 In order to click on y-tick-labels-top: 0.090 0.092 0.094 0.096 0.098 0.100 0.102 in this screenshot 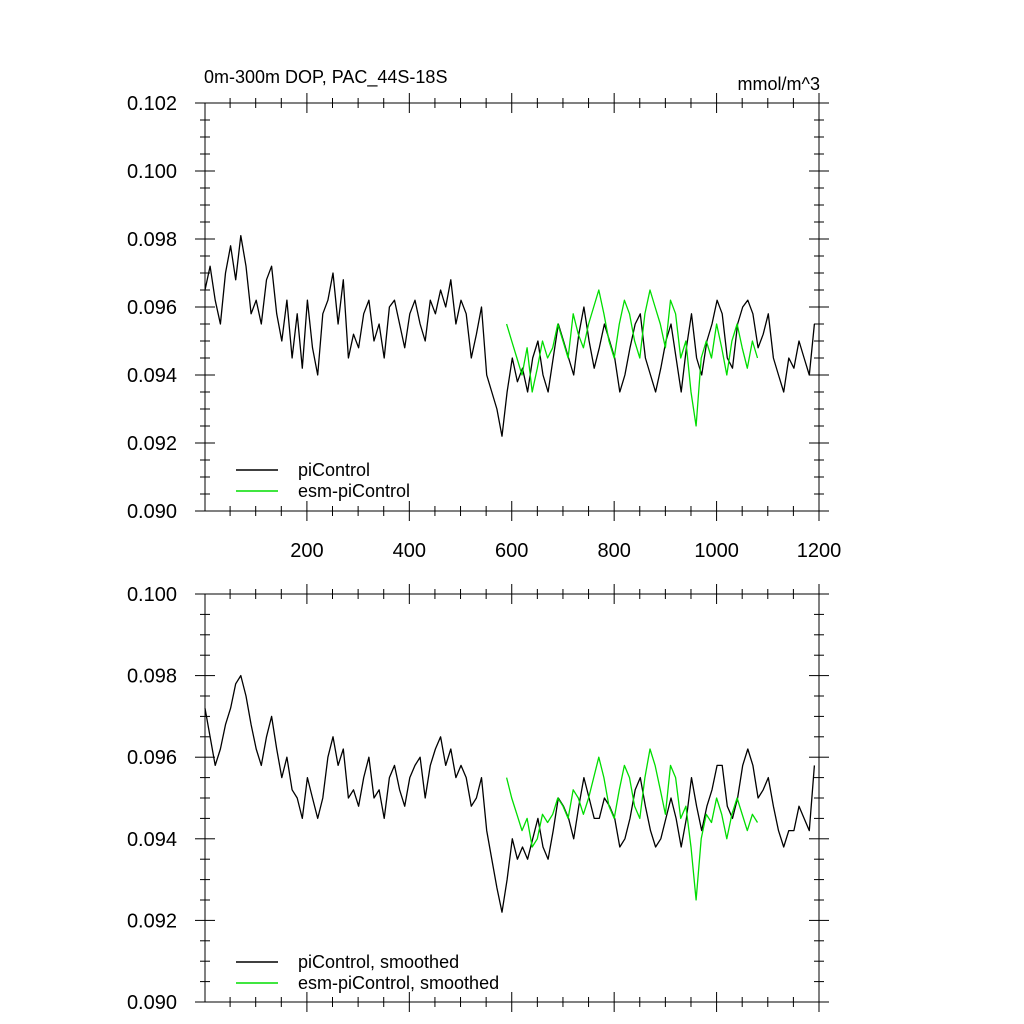, I will do `click(152, 308)`.